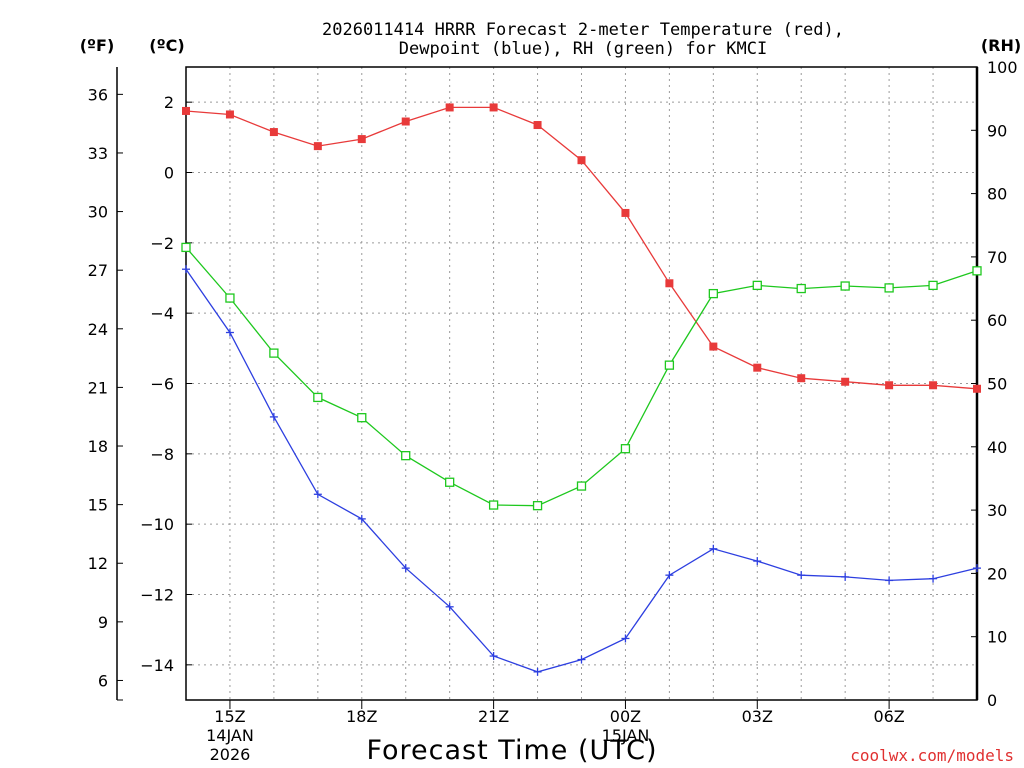  I want to click on rh-unit-label: (RH), so click(1001, 45).